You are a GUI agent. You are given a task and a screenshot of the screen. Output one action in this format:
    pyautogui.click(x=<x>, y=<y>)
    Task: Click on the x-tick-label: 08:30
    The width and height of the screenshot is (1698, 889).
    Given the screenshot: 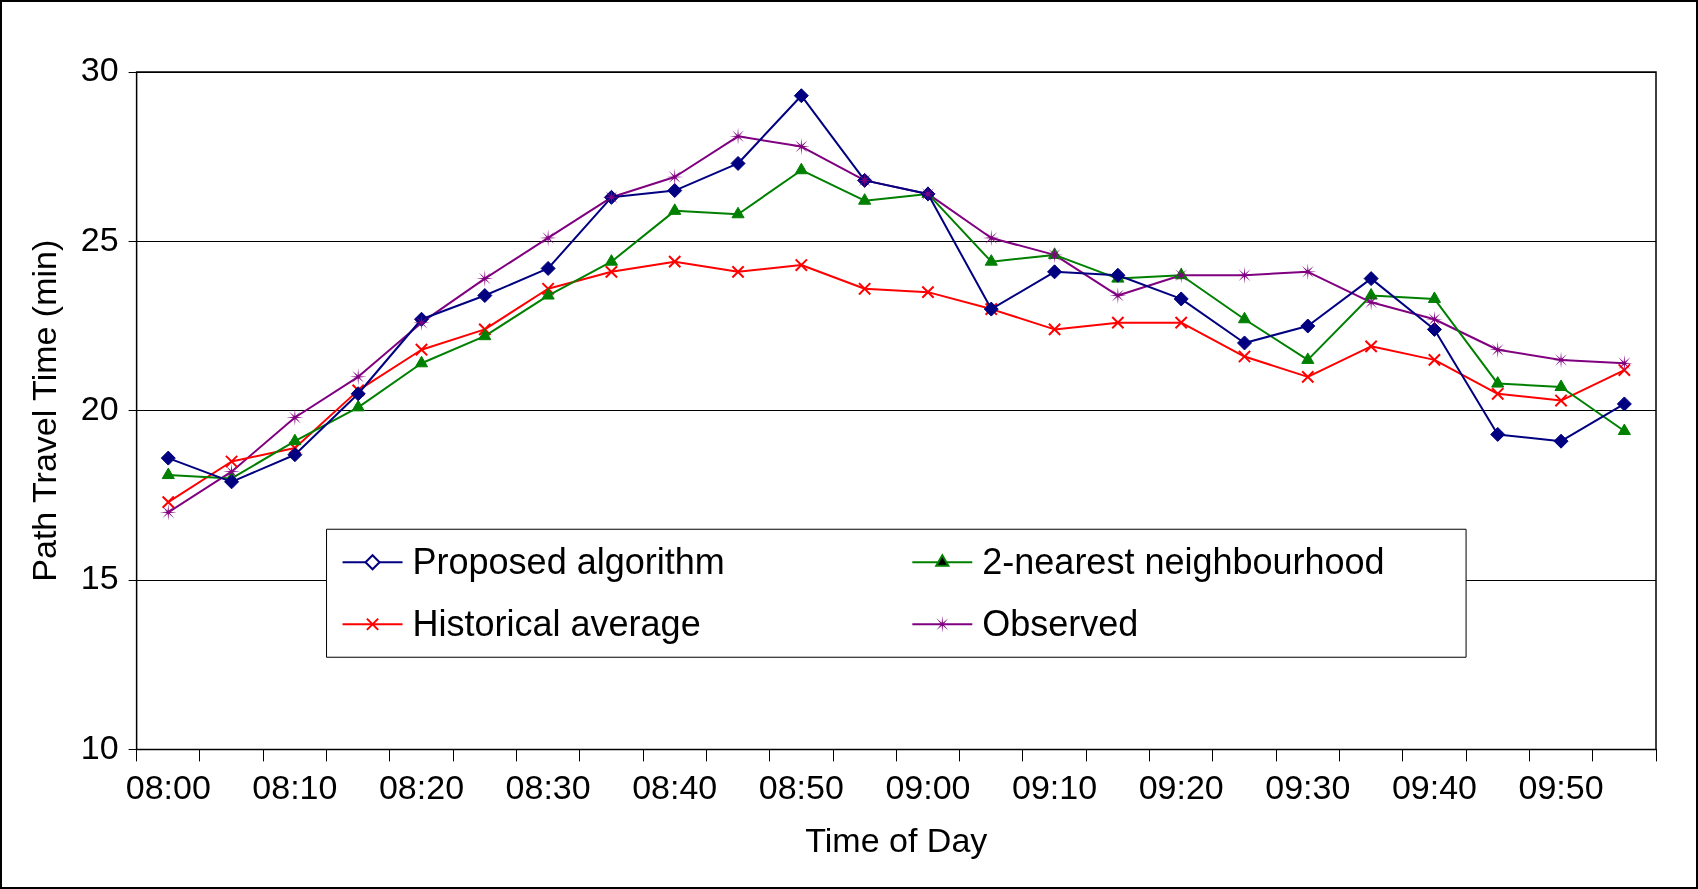 What is the action you would take?
    pyautogui.click(x=548, y=787)
    